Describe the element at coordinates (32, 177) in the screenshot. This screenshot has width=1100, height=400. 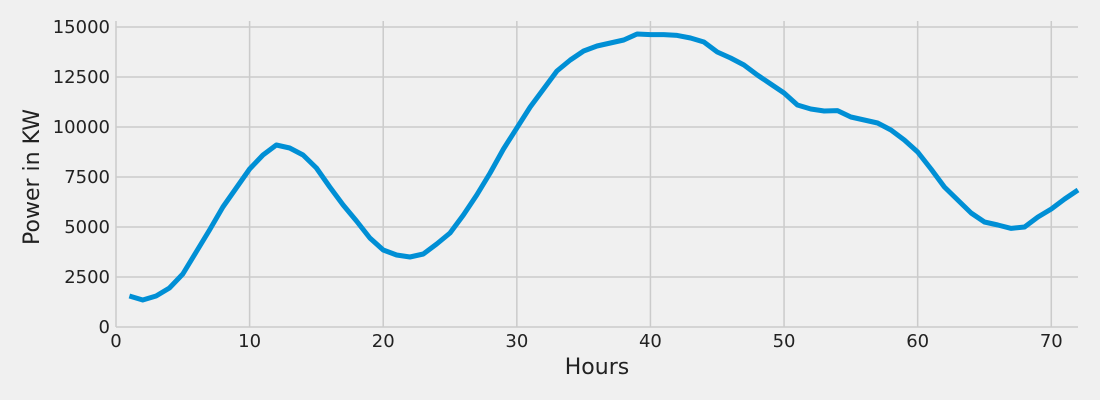
I see `y-axis-label: Power in KW` at that location.